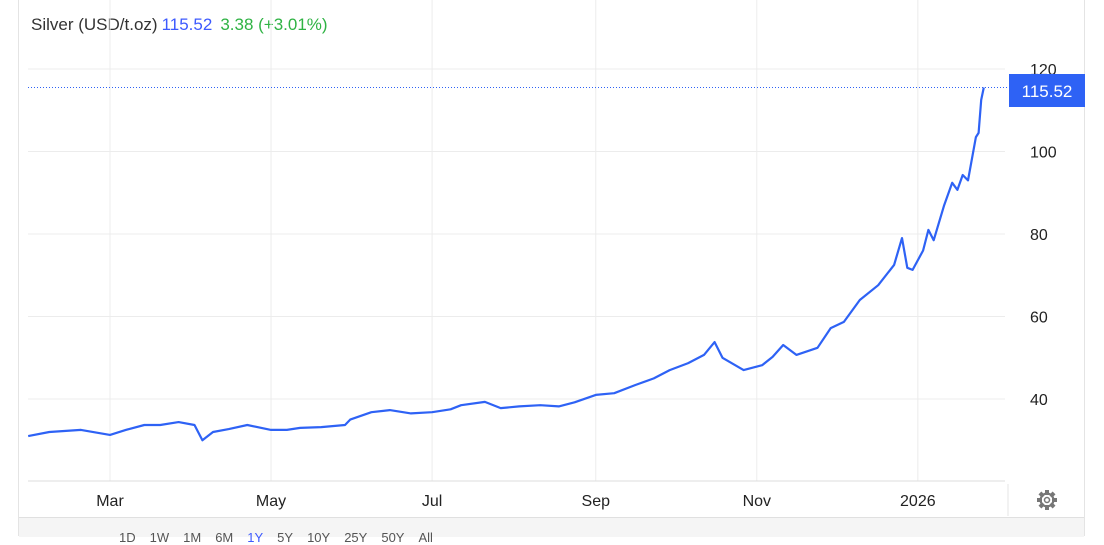 The width and height of the screenshot is (1104, 545). What do you see at coordinates (274, 24) in the screenshot?
I see `price-change: 3.38 (+3.01%)` at bounding box center [274, 24].